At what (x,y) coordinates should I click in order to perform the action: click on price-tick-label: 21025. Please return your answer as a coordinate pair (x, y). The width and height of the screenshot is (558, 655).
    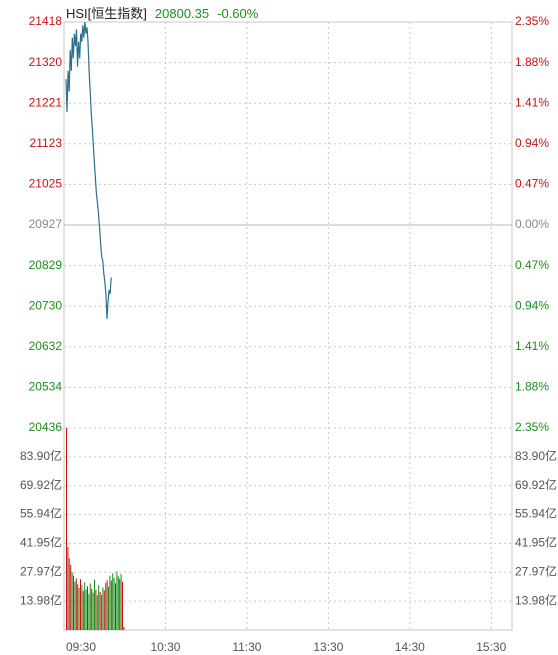
    Looking at the image, I should click on (46, 184).